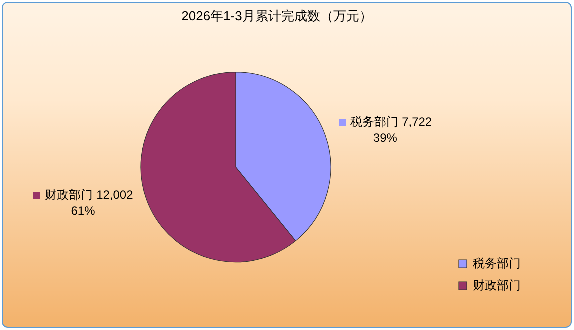  Describe the element at coordinates (497, 285) in the screenshot. I see `legend-label: 财政部门` at that location.